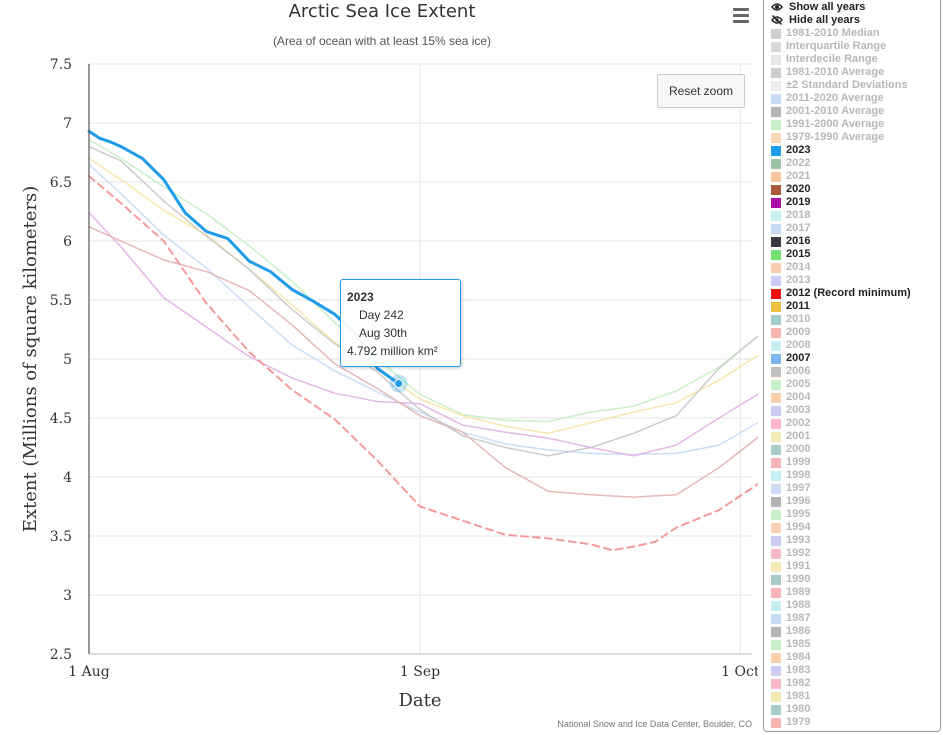 The image size is (943, 735). Describe the element at coordinates (798, 345) in the screenshot. I see `legend-item-label: 2008` at that location.